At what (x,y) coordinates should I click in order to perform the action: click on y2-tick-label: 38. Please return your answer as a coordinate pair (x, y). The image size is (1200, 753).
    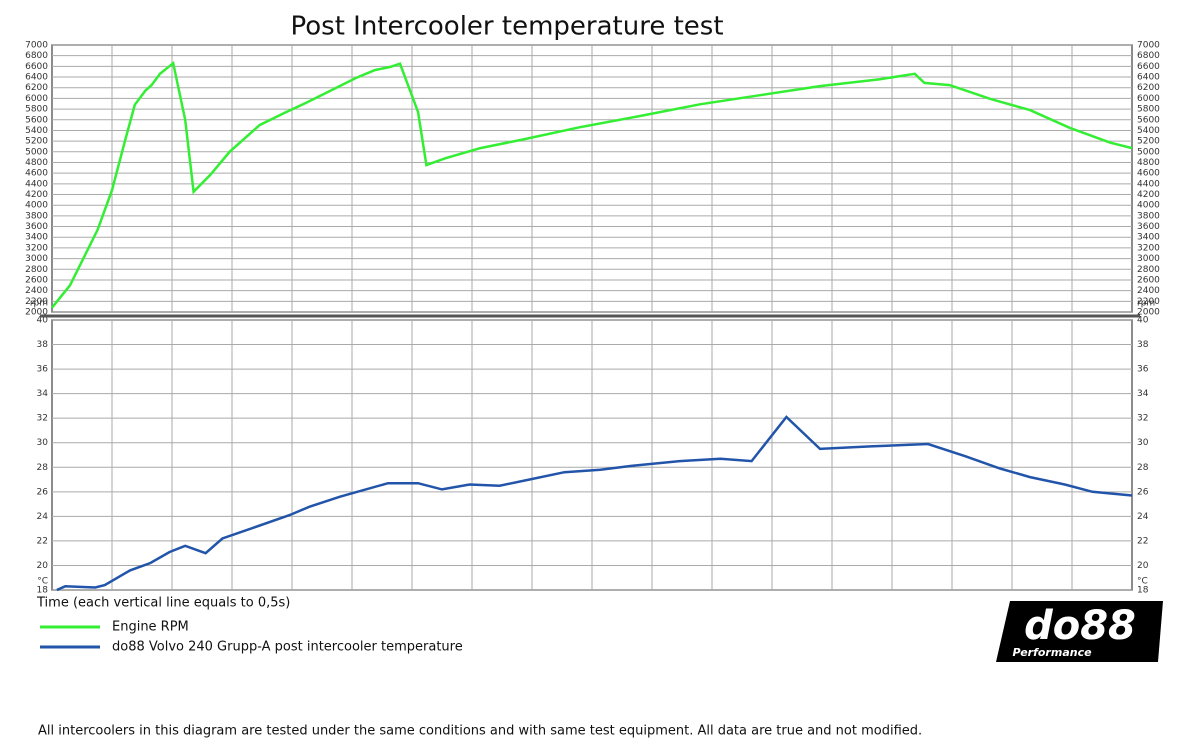
    Looking at the image, I should click on (1143, 345).